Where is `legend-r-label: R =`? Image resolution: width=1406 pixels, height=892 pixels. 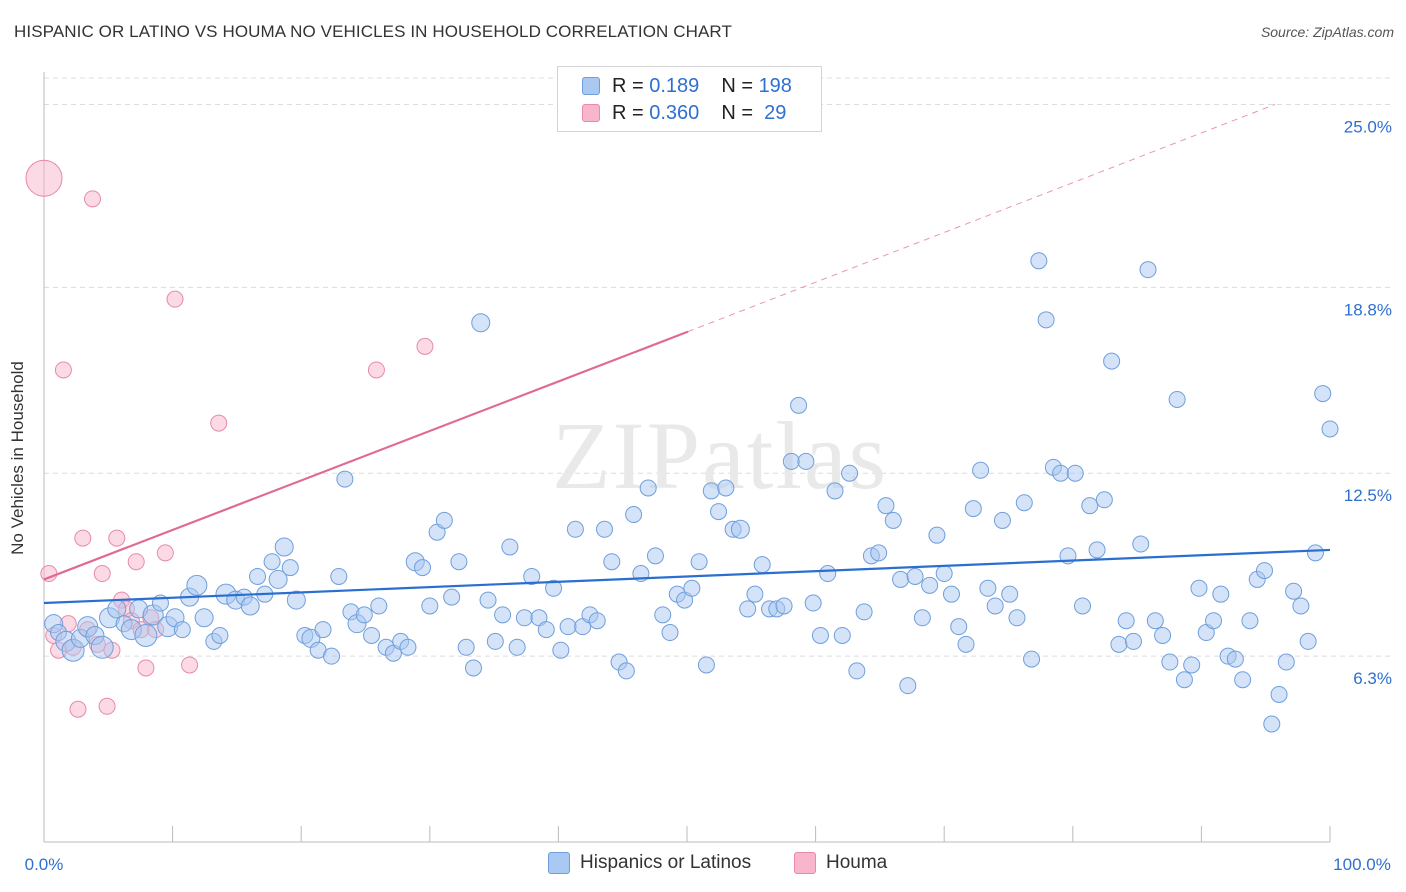
legend-r-label: R = is located at coordinates (631, 112).